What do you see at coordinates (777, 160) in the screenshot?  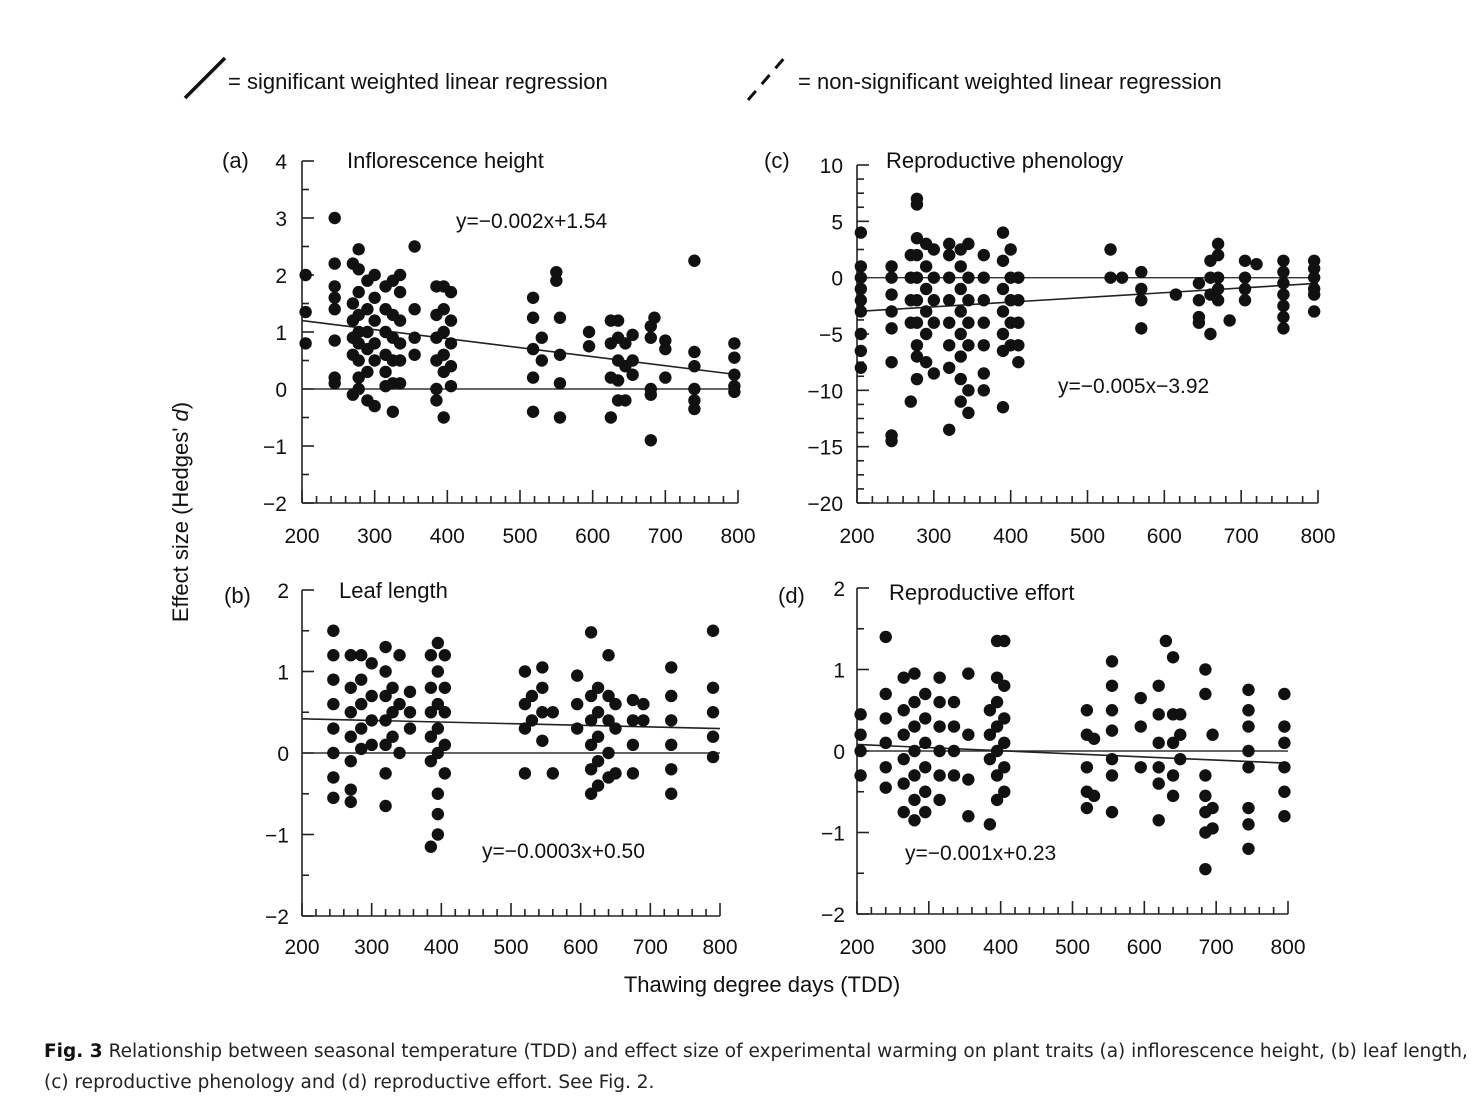 I see `panel-letter: (c)` at bounding box center [777, 160].